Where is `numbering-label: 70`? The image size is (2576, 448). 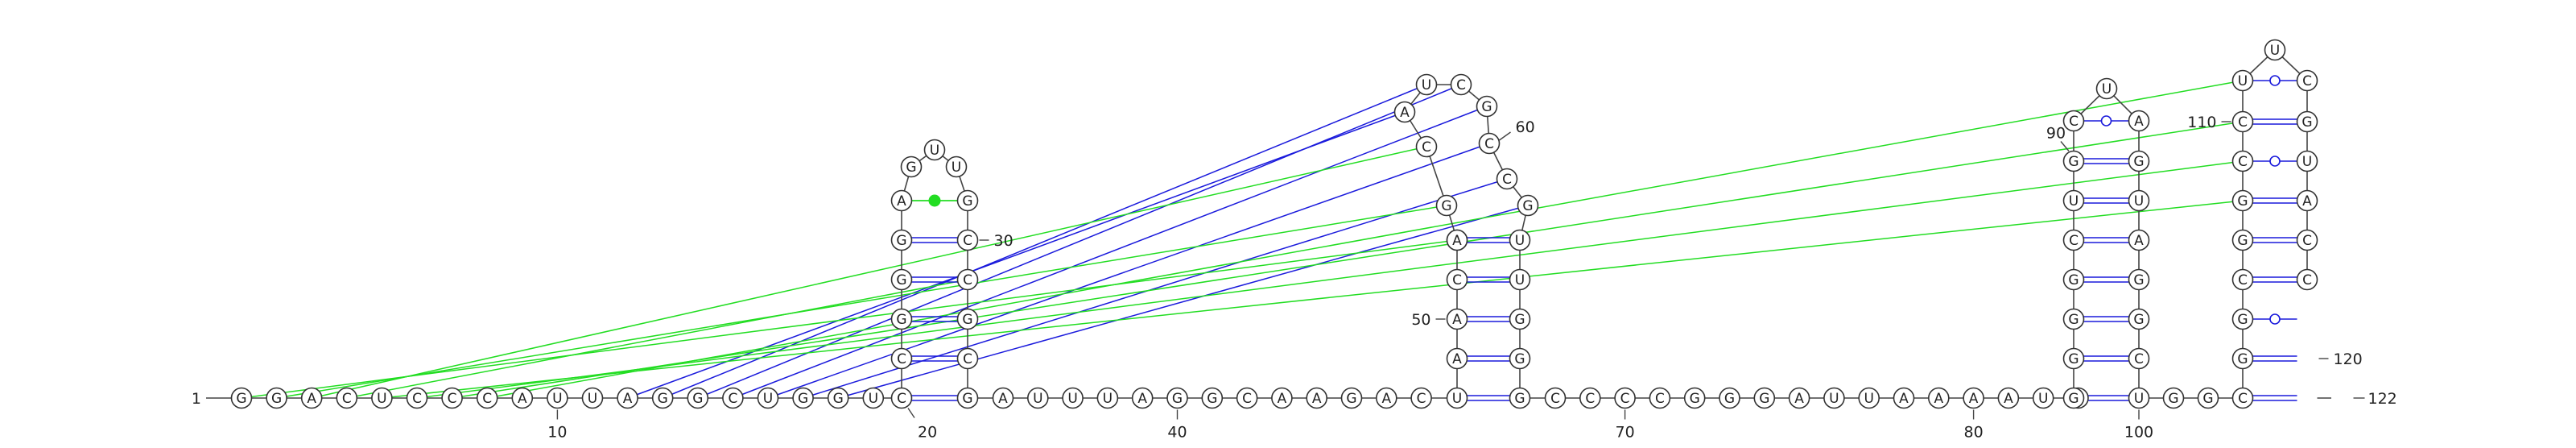 numbering-label: 70 is located at coordinates (1625, 433).